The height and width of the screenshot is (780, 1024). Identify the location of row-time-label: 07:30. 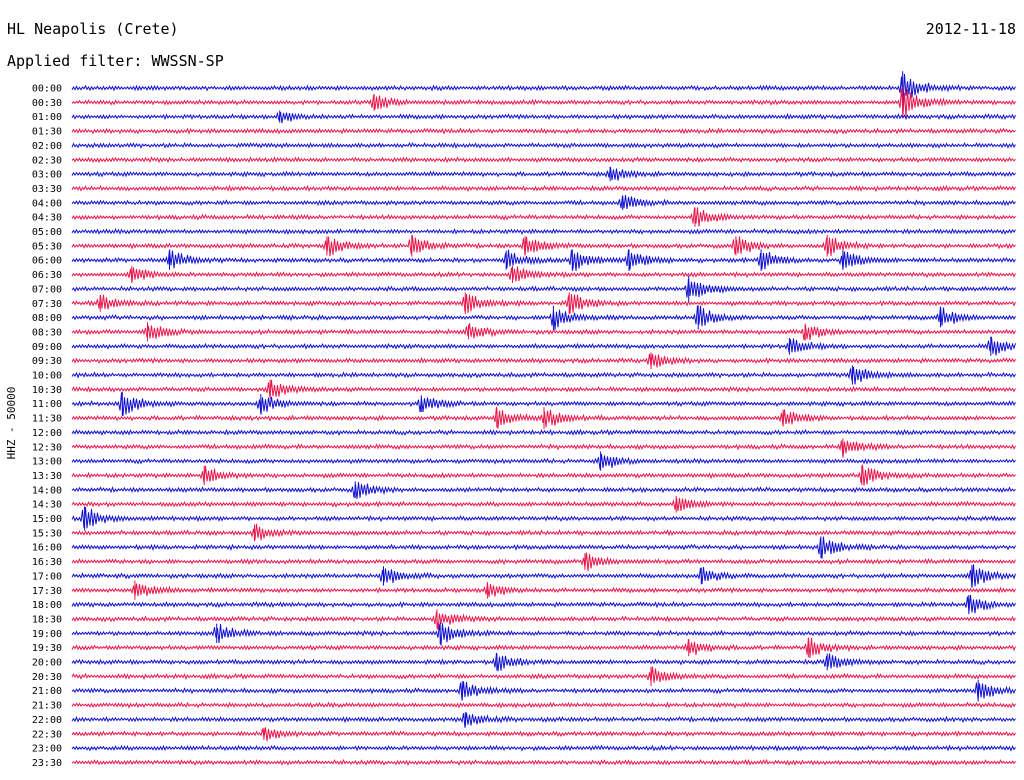
(47, 304).